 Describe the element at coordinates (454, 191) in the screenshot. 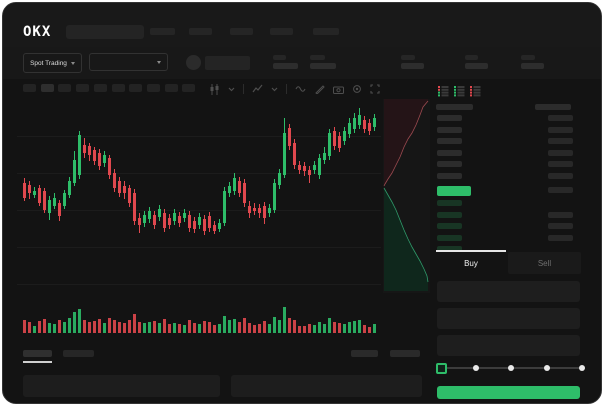

I see `last-price-bar` at that location.